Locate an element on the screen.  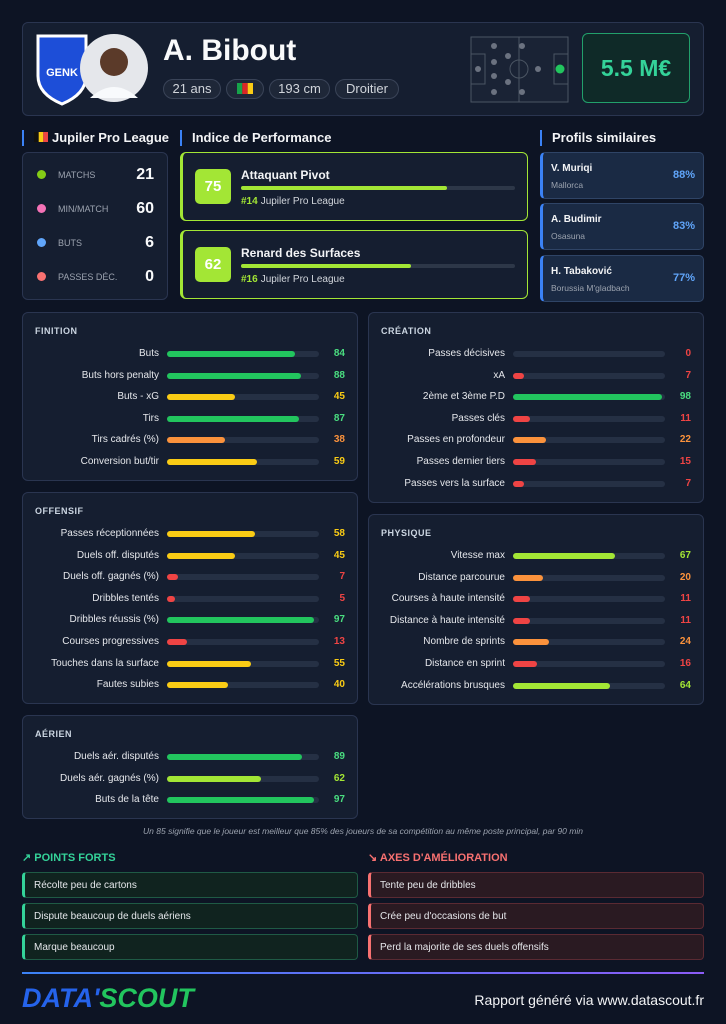
metric-value: 67 is located at coordinates (685, 555).